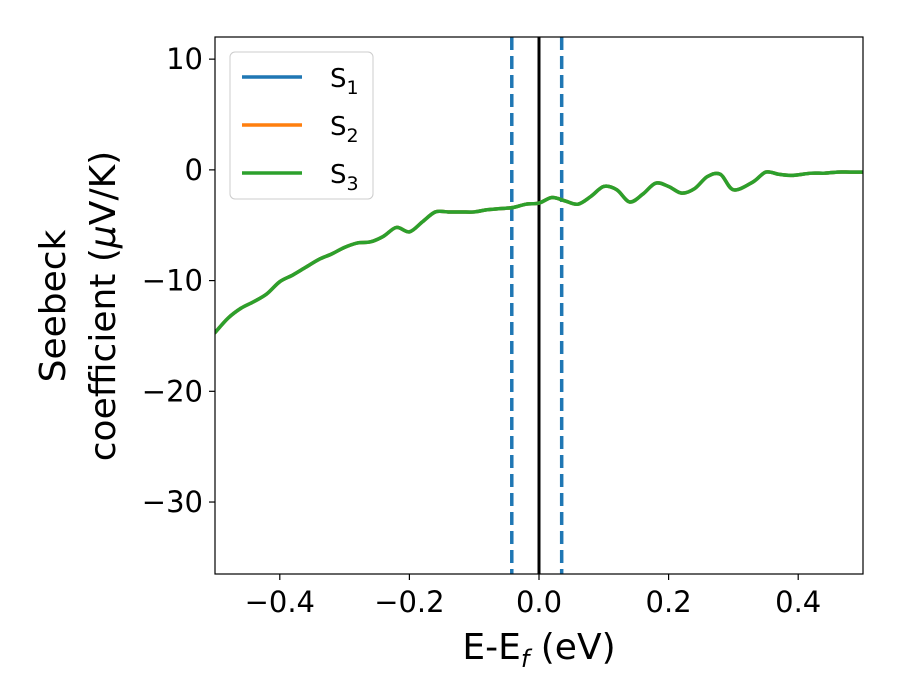 This screenshot has height=700, width=900. Describe the element at coordinates (301, 125) in the screenshot. I see `legend: S1 S2 S3` at that location.